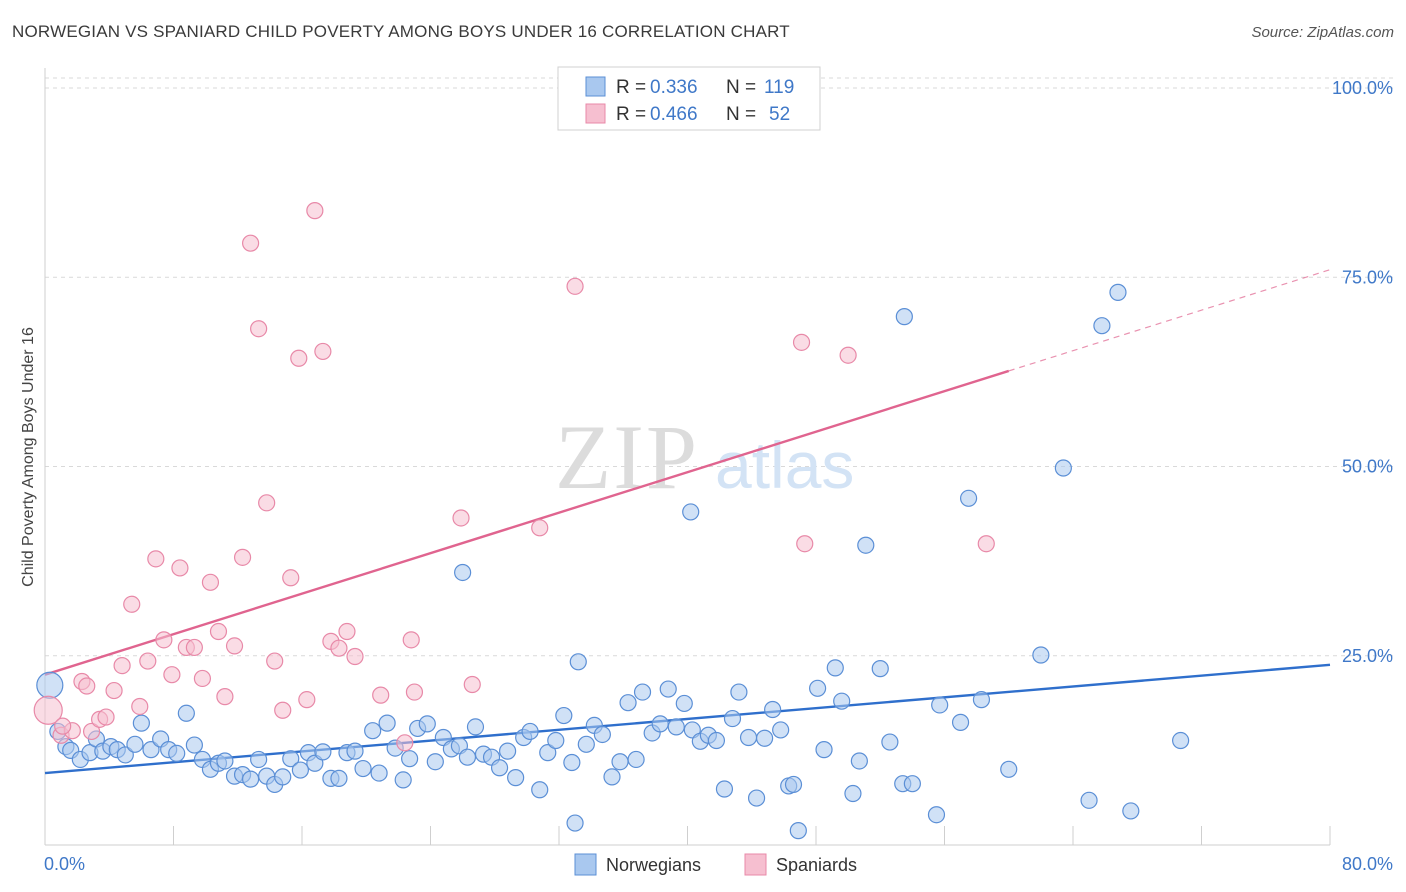 The width and height of the screenshot is (1406, 892). Describe the element at coordinates (704, 457) in the screenshot. I see `watermark: ZIP atlas` at that location.